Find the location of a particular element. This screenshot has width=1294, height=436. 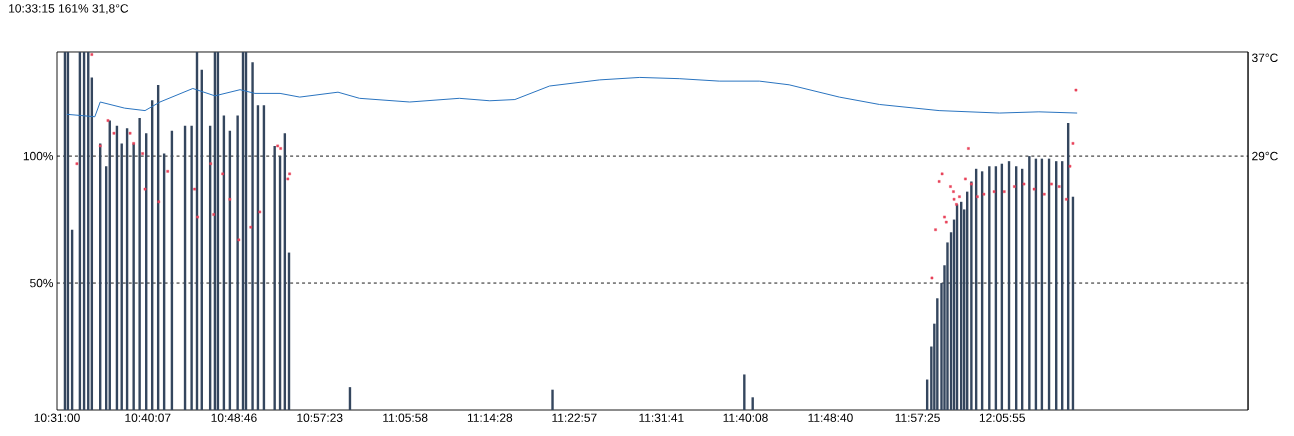

x-tick-label: 10:57:23 is located at coordinates (320, 417).